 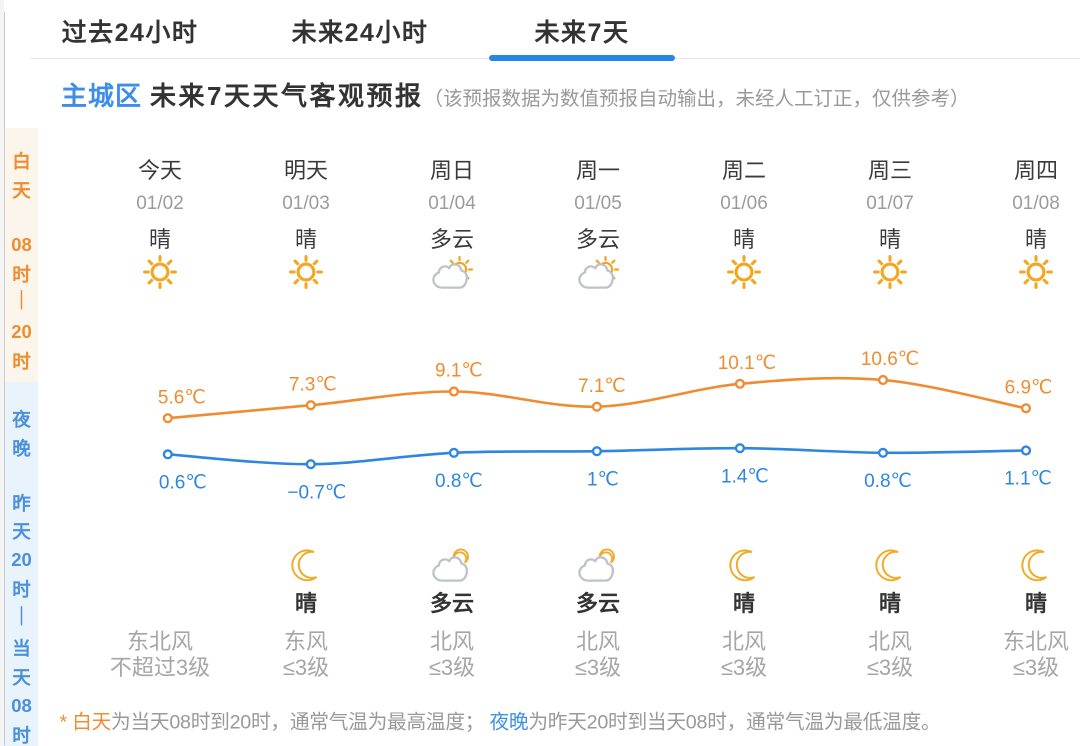 What do you see at coordinates (459, 371) in the screenshot?
I see `svg-text: 9.1℃` at bounding box center [459, 371].